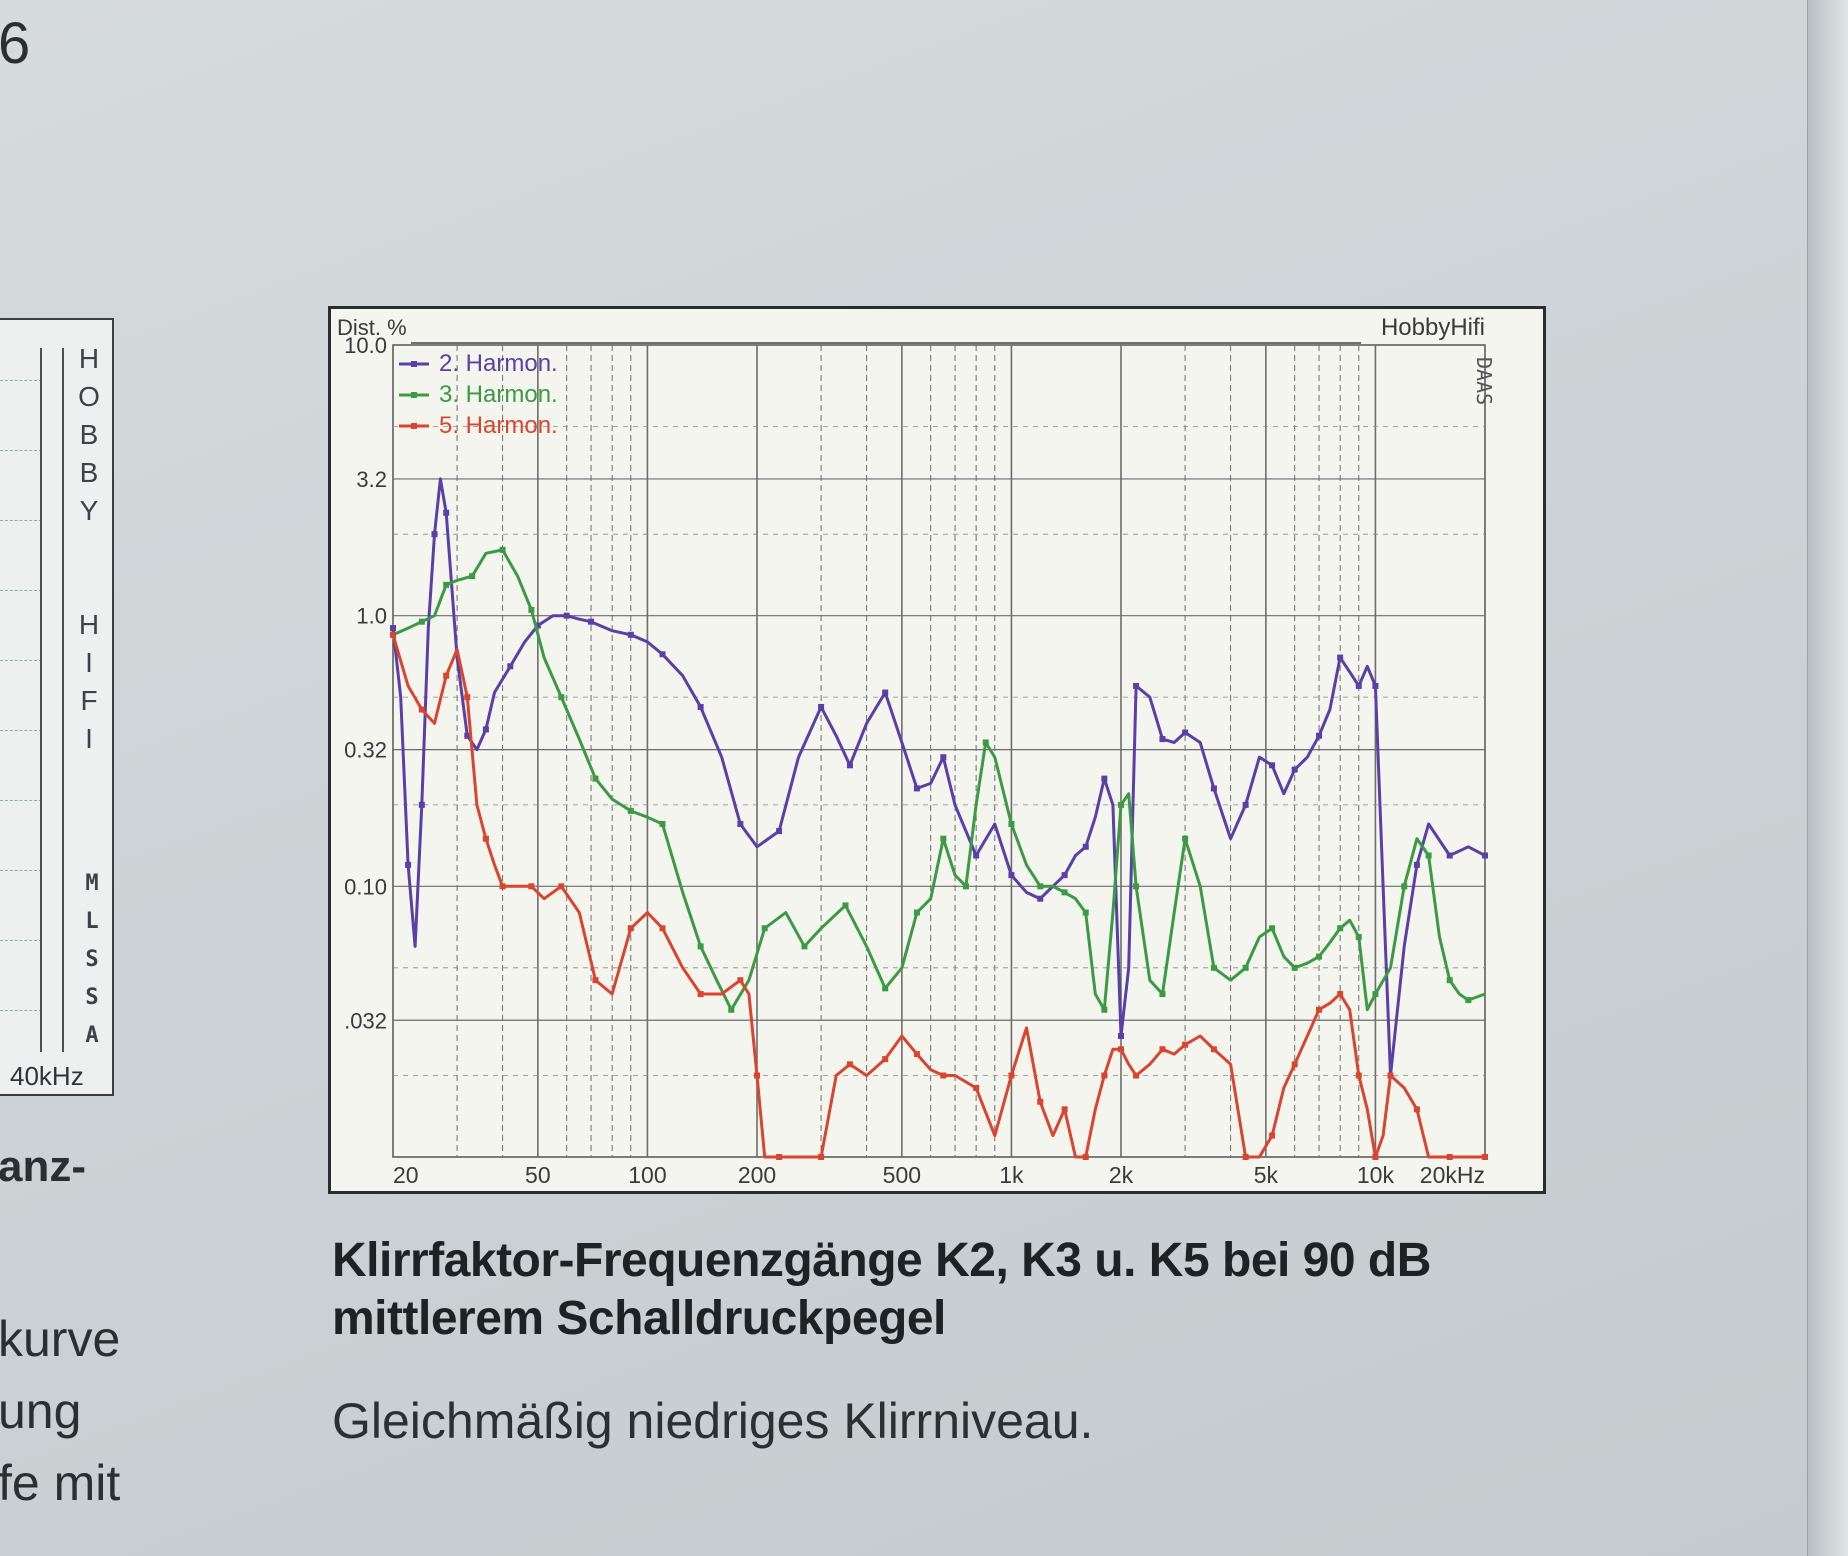 This screenshot has height=1556, width=1848. Describe the element at coordinates (365, 750) in the screenshot. I see `y-tick-label: 0.32` at that location.